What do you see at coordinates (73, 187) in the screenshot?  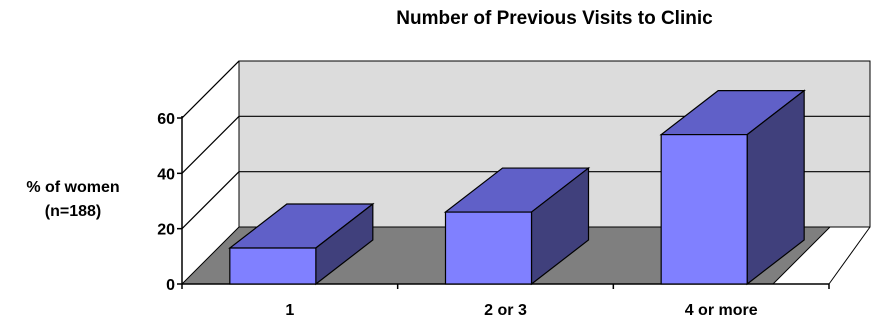 I see `y-axis-label-line-1: % of women` at bounding box center [73, 187].